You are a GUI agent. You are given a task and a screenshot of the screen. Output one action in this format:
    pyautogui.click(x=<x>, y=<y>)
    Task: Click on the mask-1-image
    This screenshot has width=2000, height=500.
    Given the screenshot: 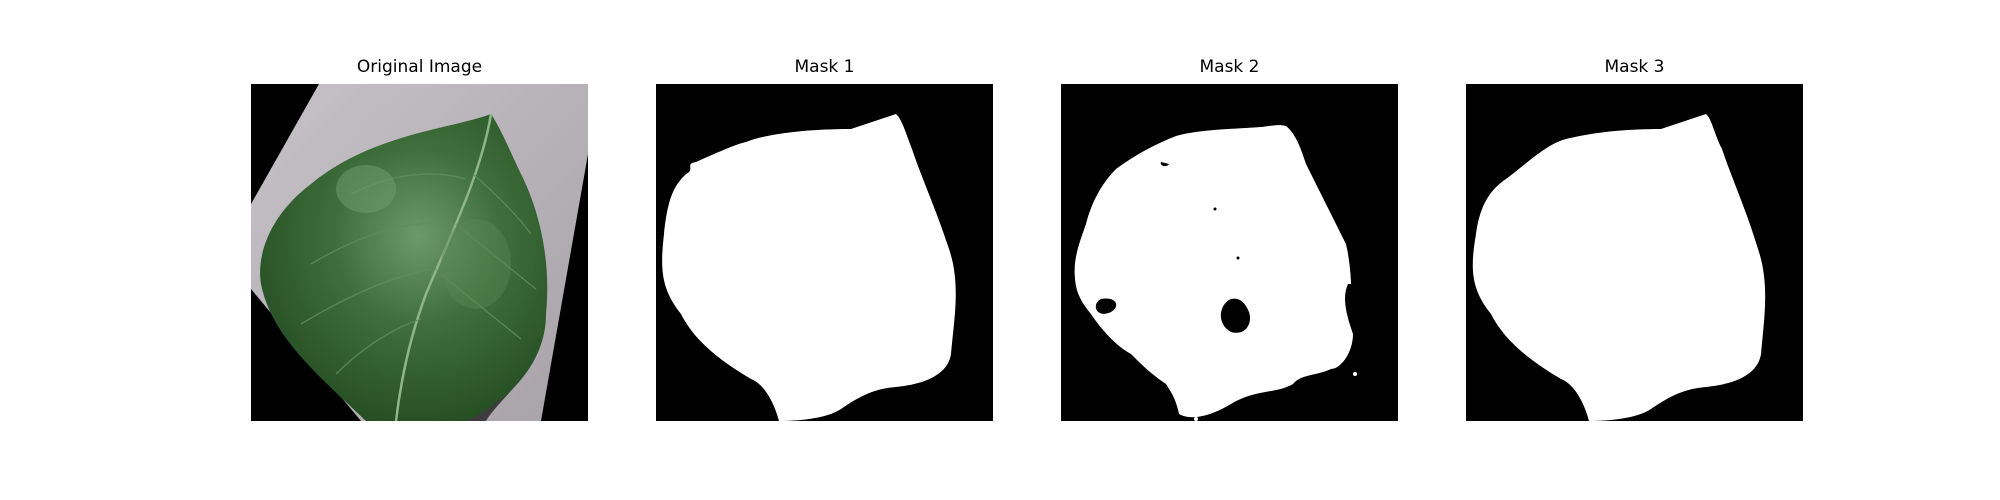 What is the action you would take?
    pyautogui.click(x=824, y=252)
    